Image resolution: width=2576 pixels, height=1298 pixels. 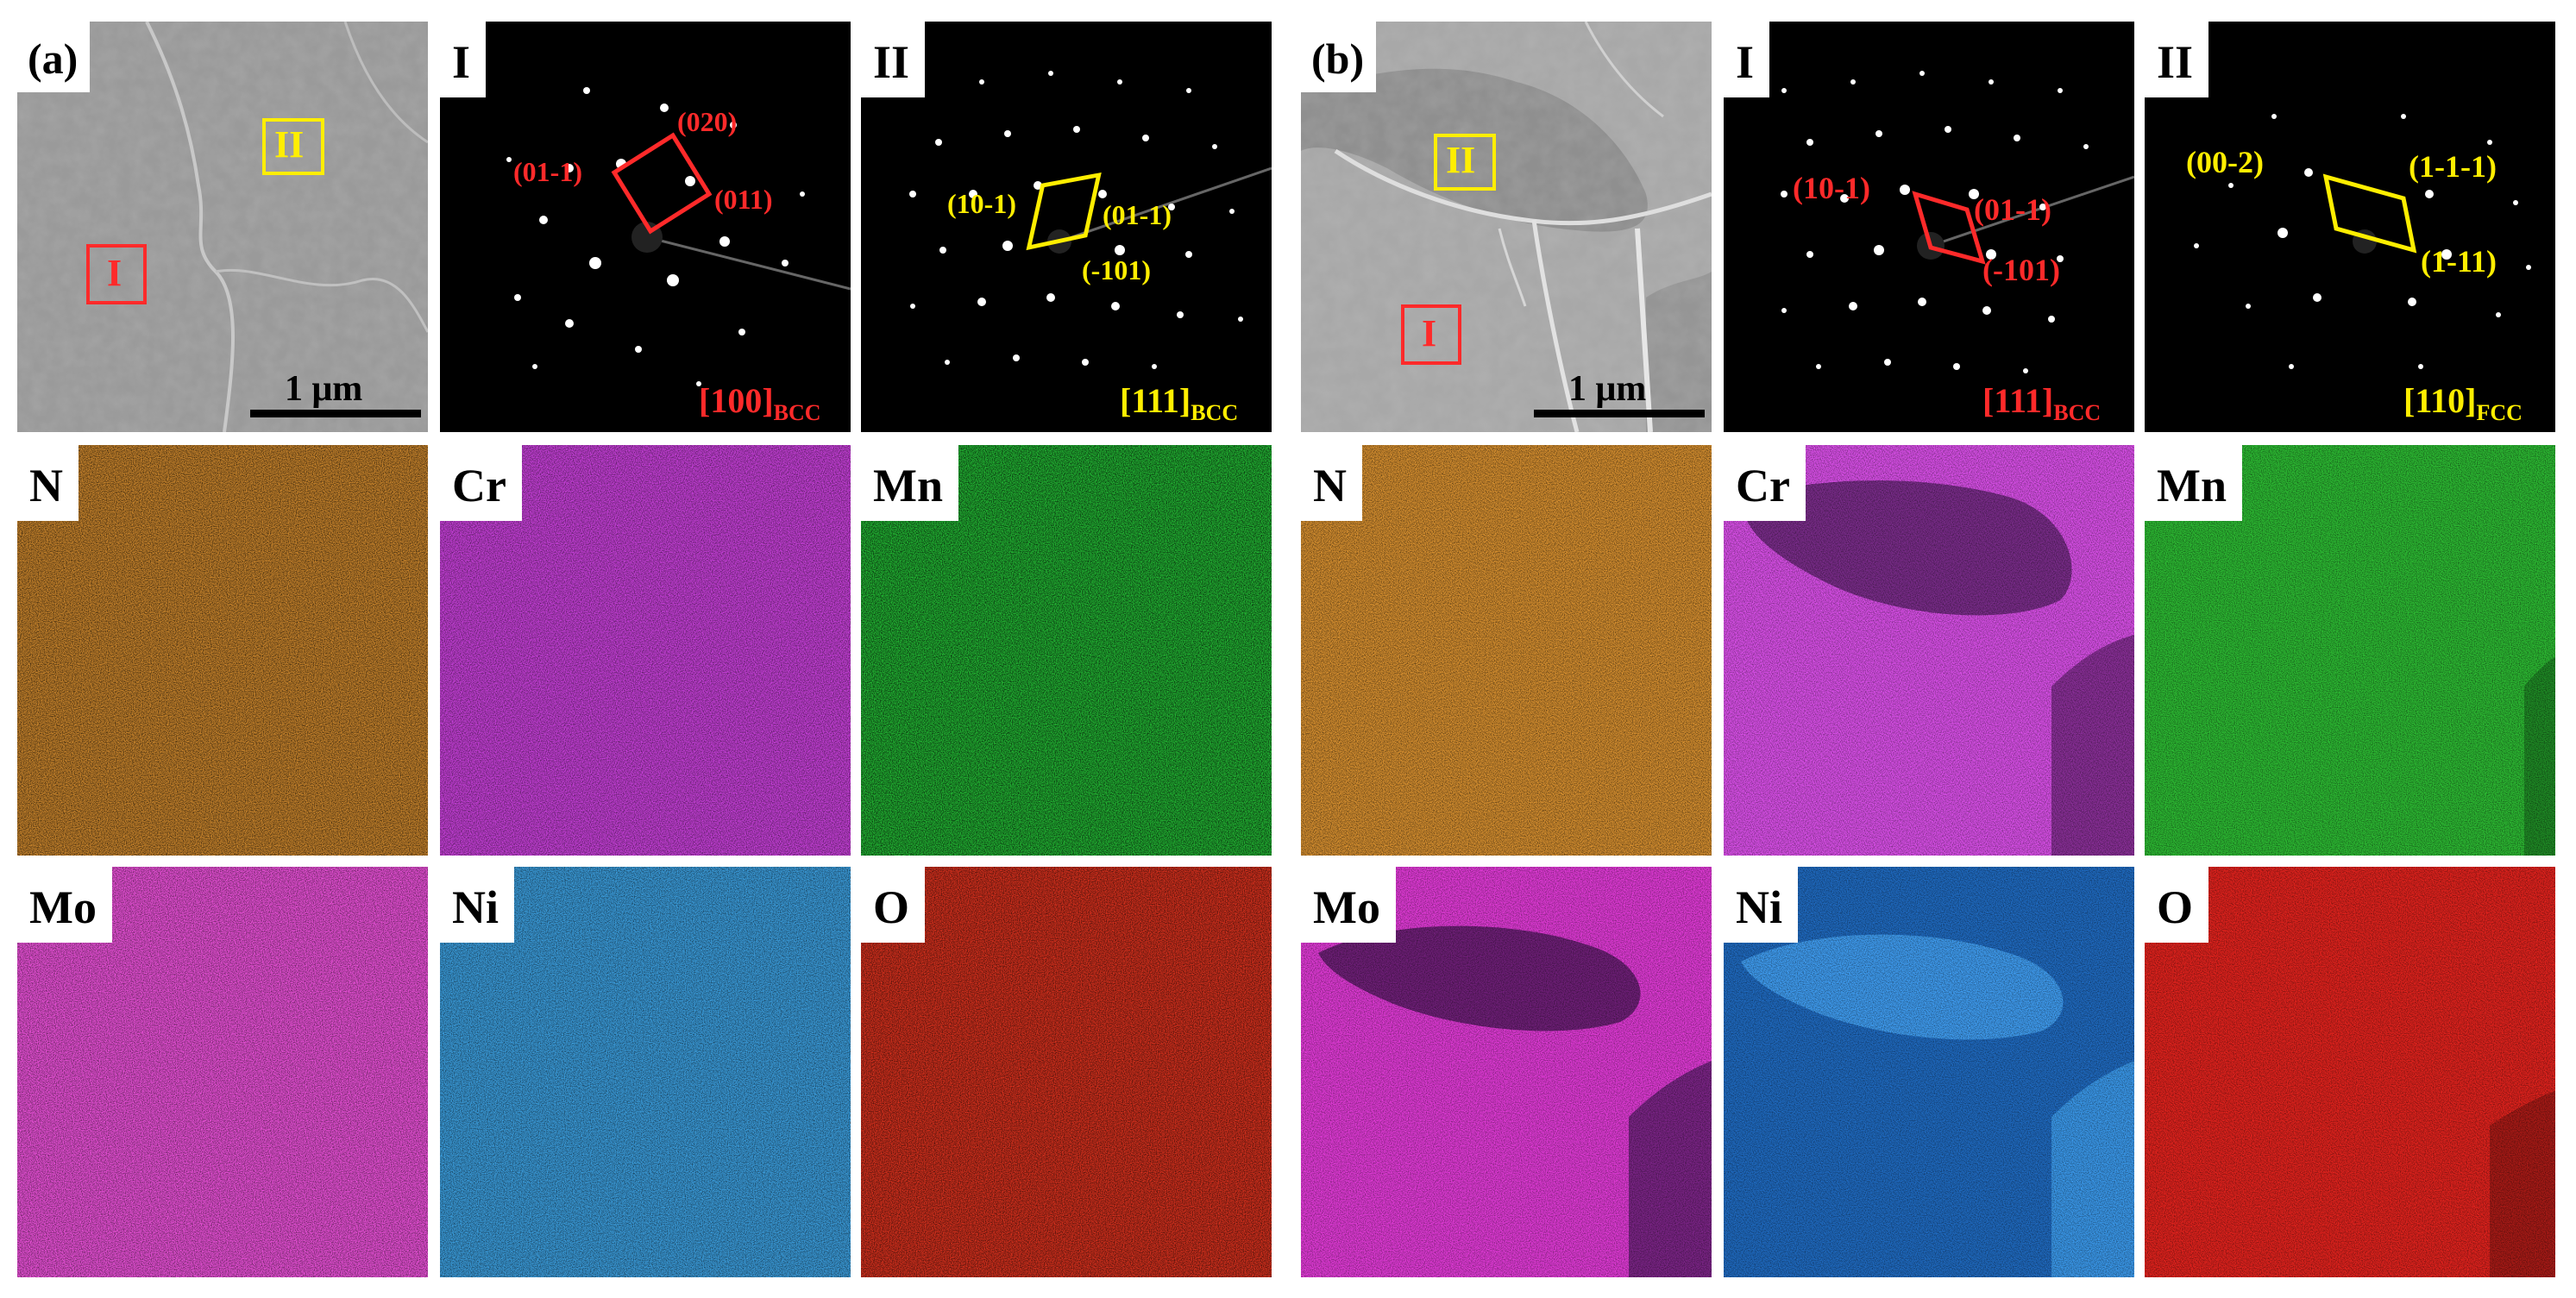 What do you see at coordinates (1747, 59) in the screenshot?
I see `b-sad-I-tag: I` at bounding box center [1747, 59].